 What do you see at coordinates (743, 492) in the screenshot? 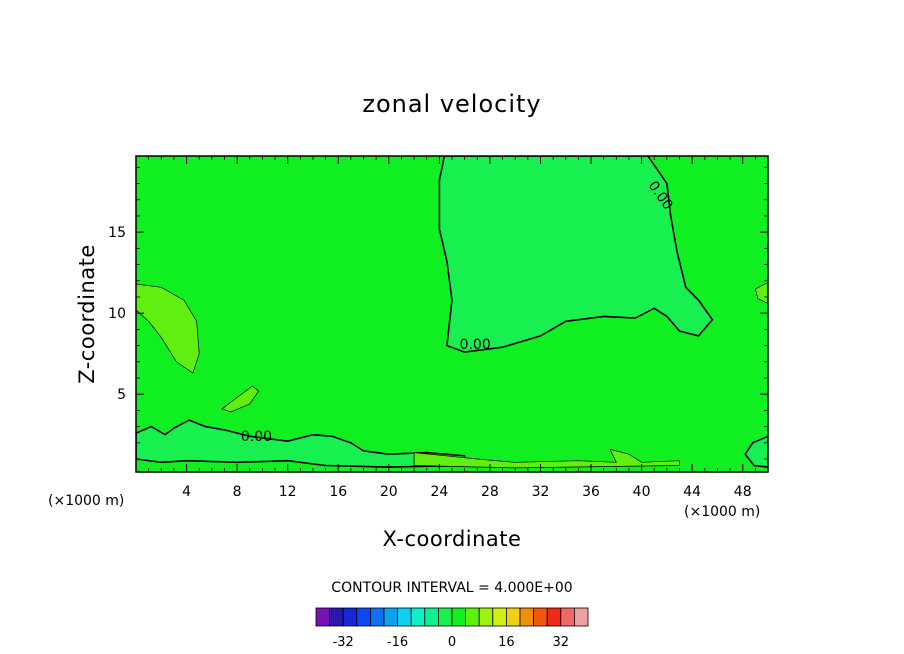
I see `x-tick-label: 48` at bounding box center [743, 492].